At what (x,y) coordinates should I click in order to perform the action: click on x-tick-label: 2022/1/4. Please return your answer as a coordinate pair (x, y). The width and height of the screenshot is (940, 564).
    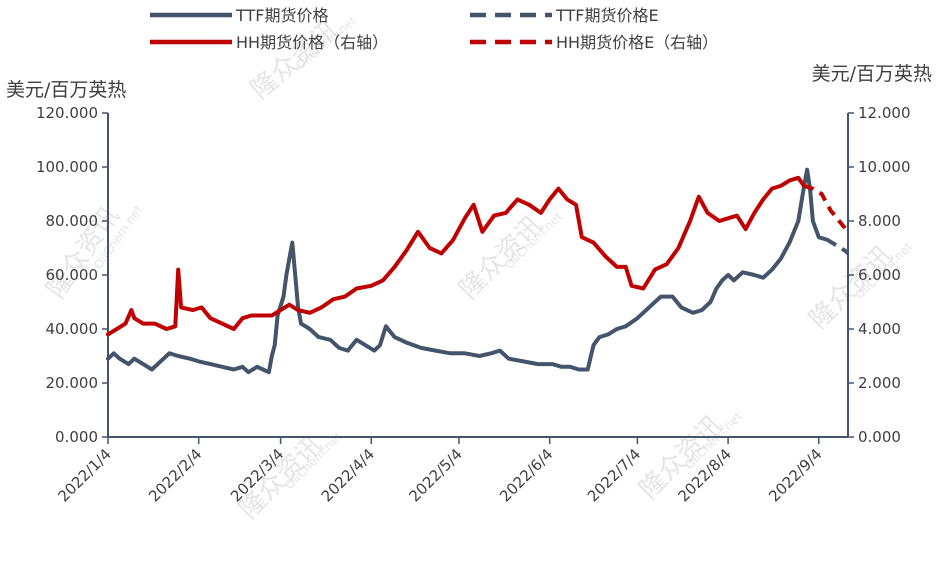
    Looking at the image, I should click on (84, 475).